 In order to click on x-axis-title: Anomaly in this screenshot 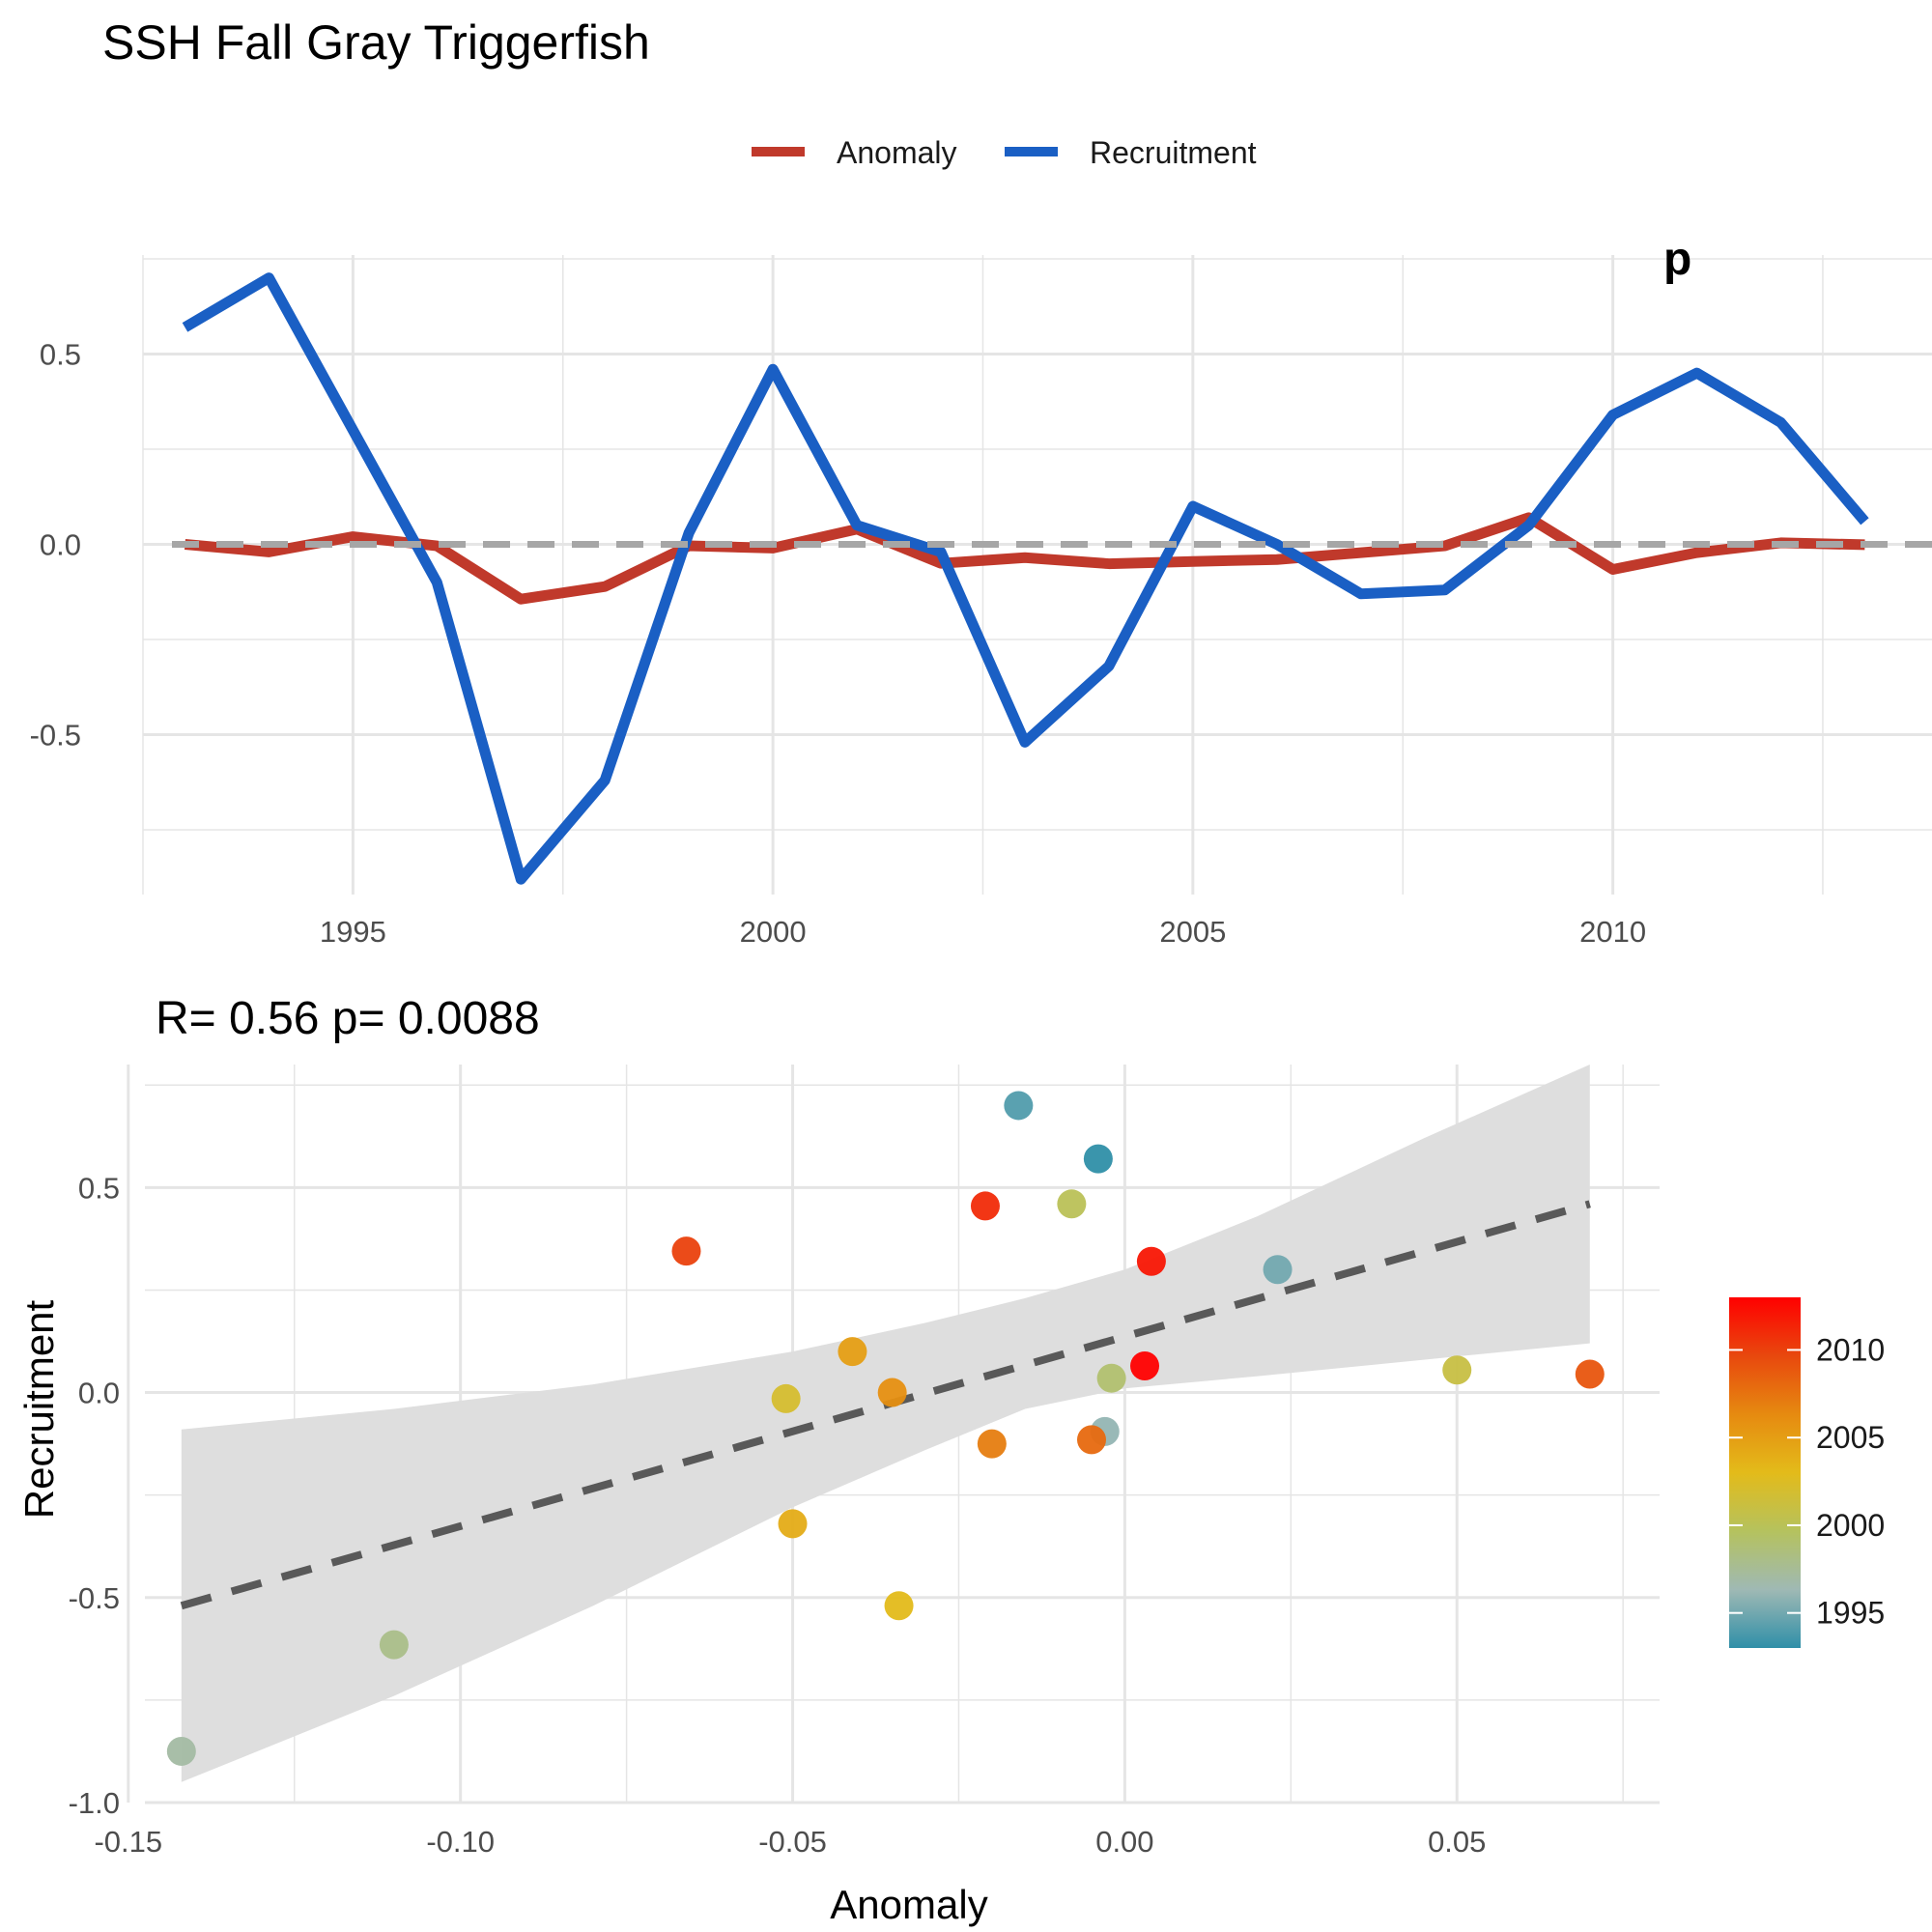, I will do `click(908, 1904)`.